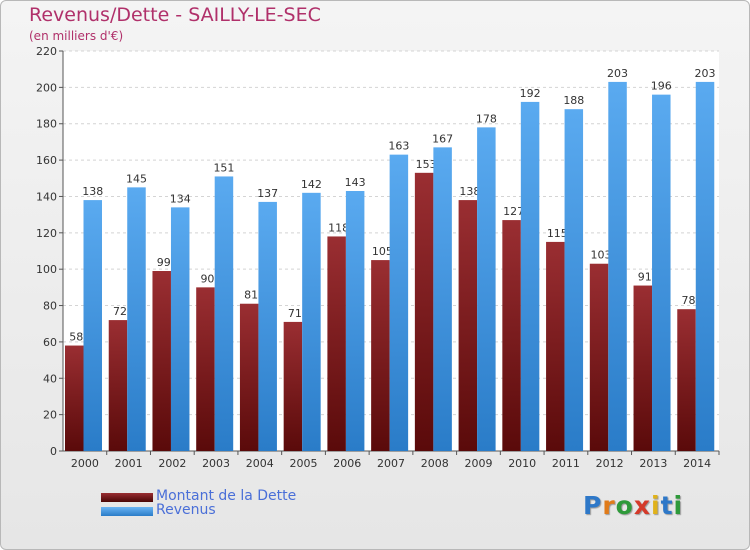  I want to click on x-tick-label: 2002, so click(172, 463).